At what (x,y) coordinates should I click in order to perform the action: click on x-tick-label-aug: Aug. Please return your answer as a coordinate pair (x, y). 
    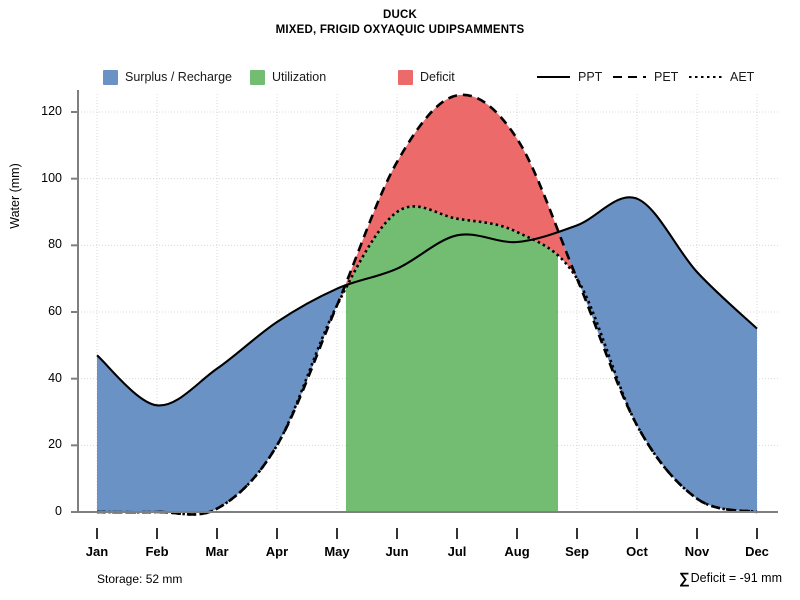
    Looking at the image, I should click on (517, 551).